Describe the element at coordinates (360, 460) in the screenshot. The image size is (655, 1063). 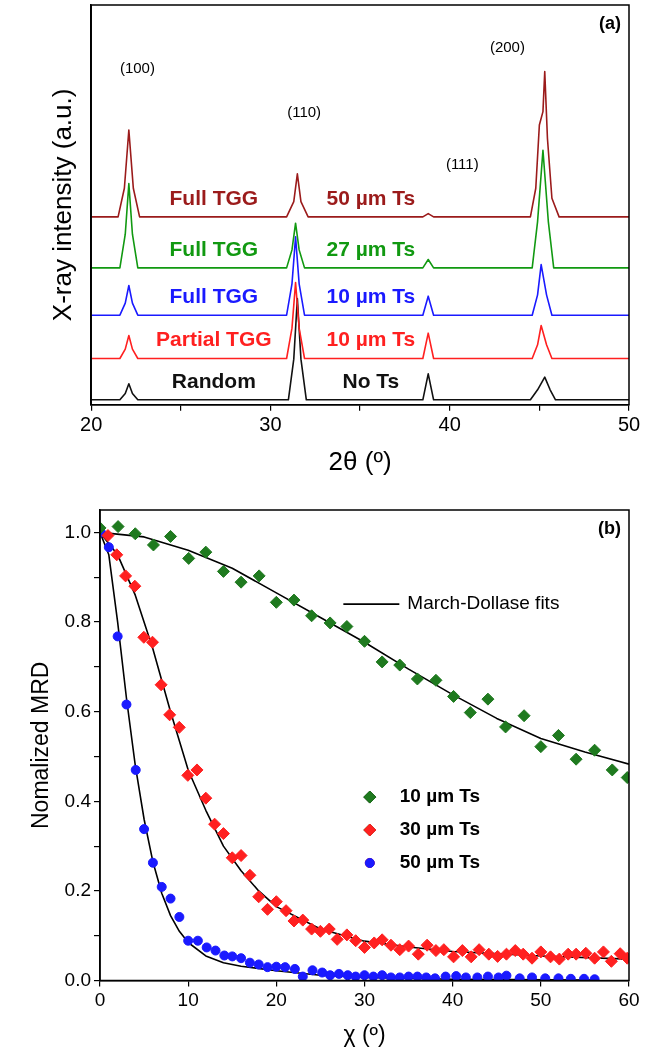
I see `x-axis-title: 2θ (º)` at that location.